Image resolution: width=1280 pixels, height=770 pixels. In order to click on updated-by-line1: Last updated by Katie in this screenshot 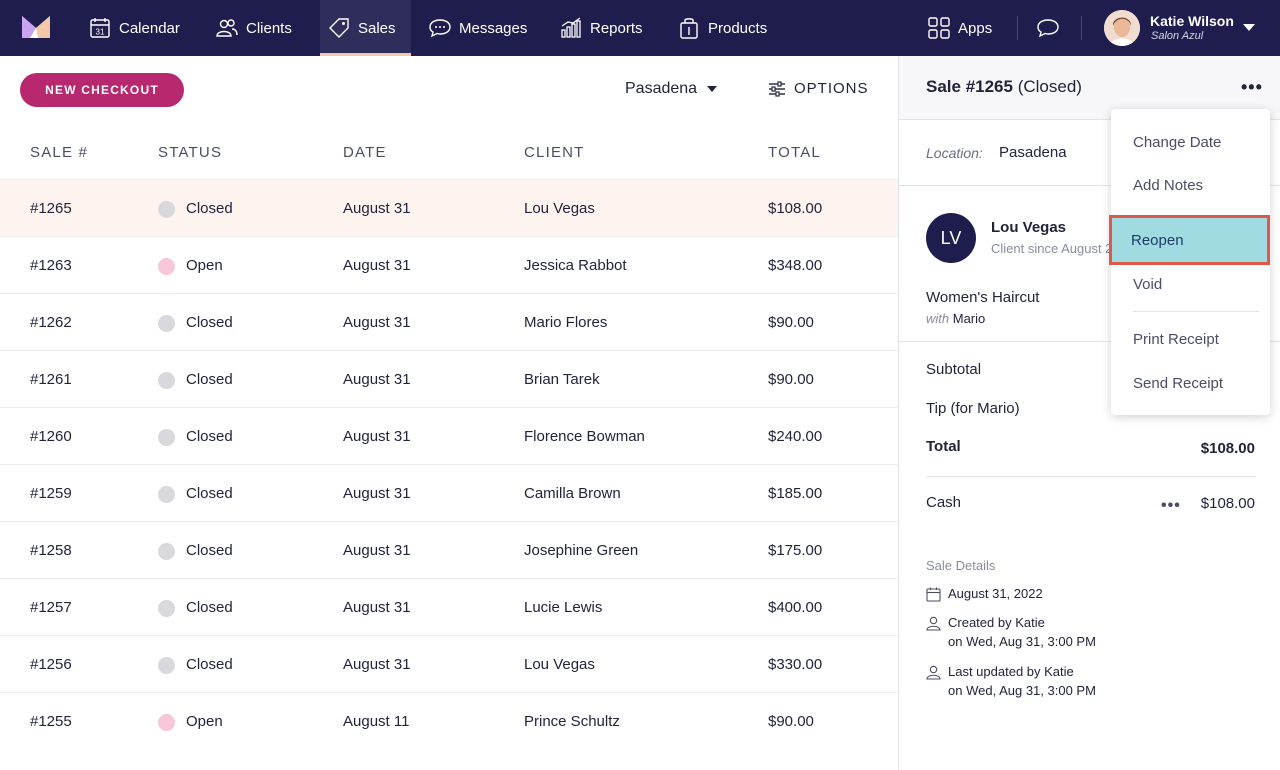, I will do `click(1011, 671)`.